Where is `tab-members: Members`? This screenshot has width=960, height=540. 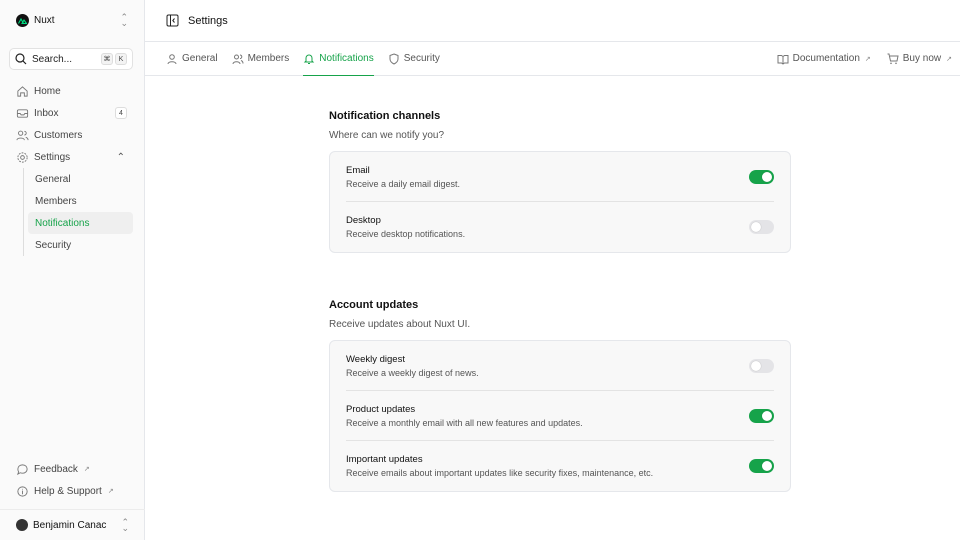 tab-members: Members is located at coordinates (261, 58).